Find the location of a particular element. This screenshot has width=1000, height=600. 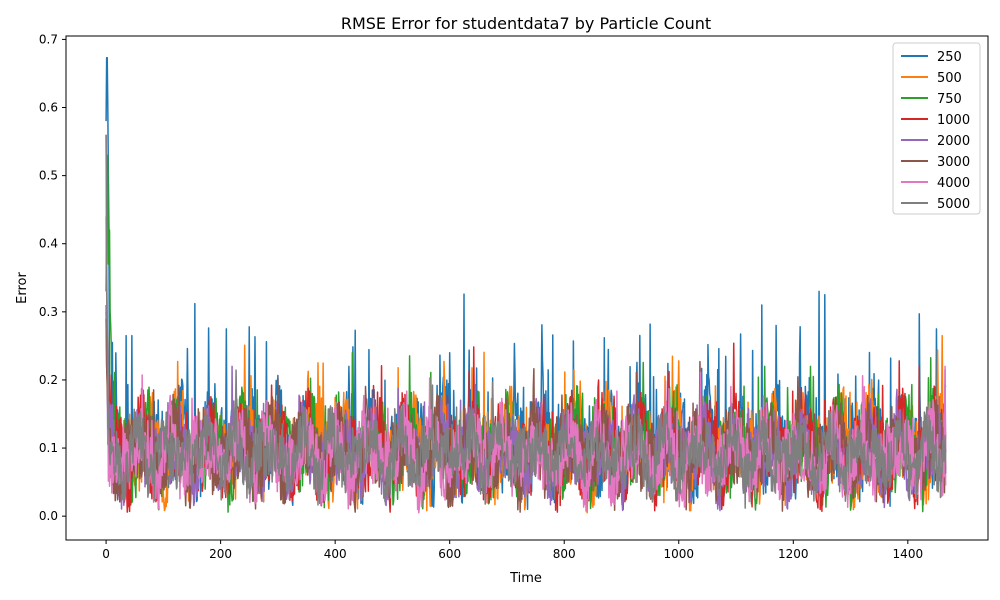

legend-label-2000: 2000 is located at coordinates (953, 141).